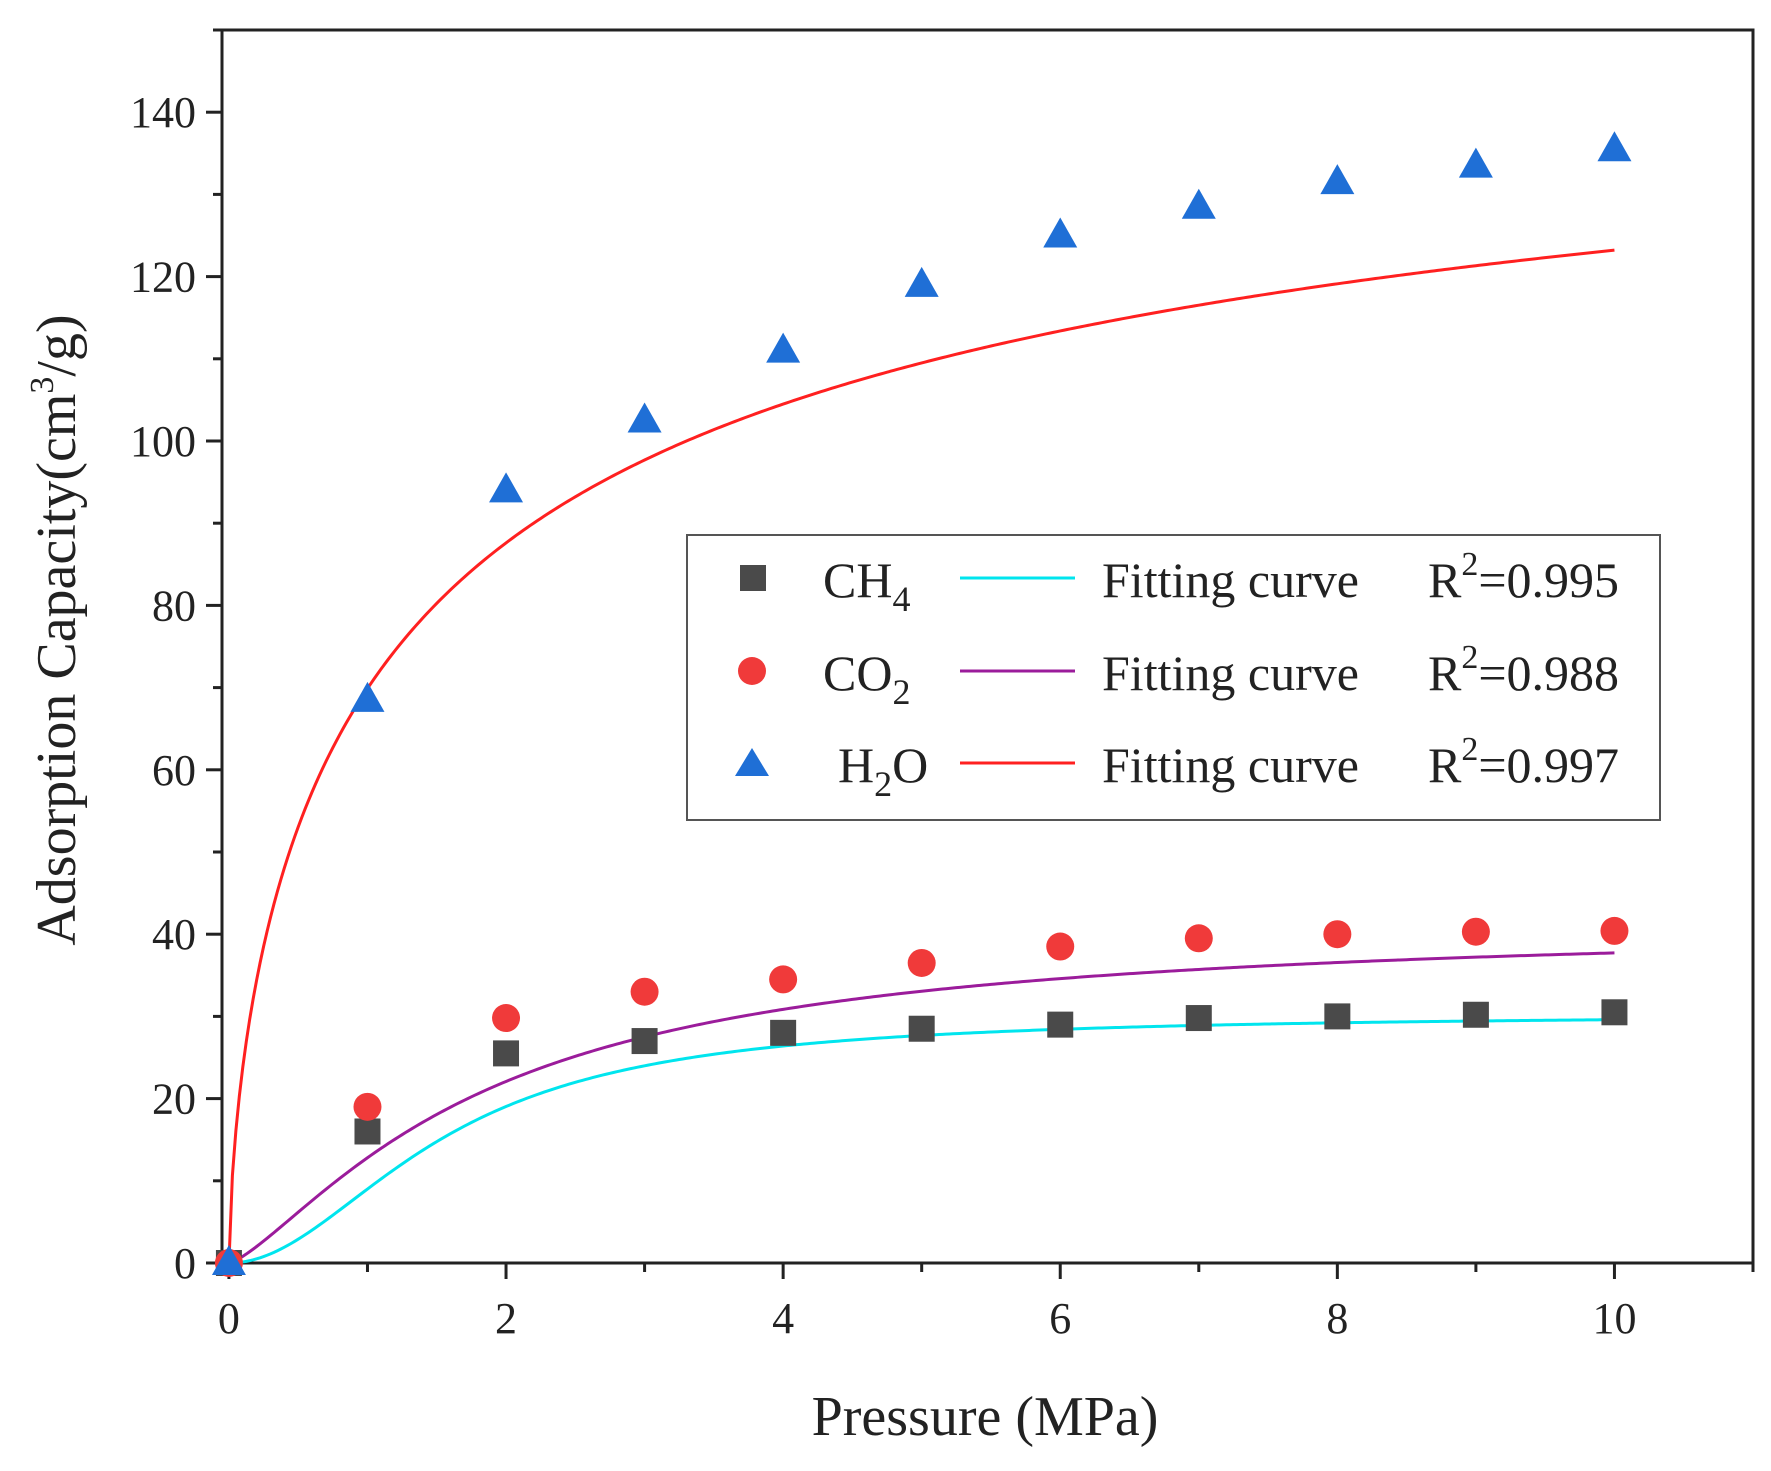  I want to click on y-tick-label: 80, so click(174, 605).